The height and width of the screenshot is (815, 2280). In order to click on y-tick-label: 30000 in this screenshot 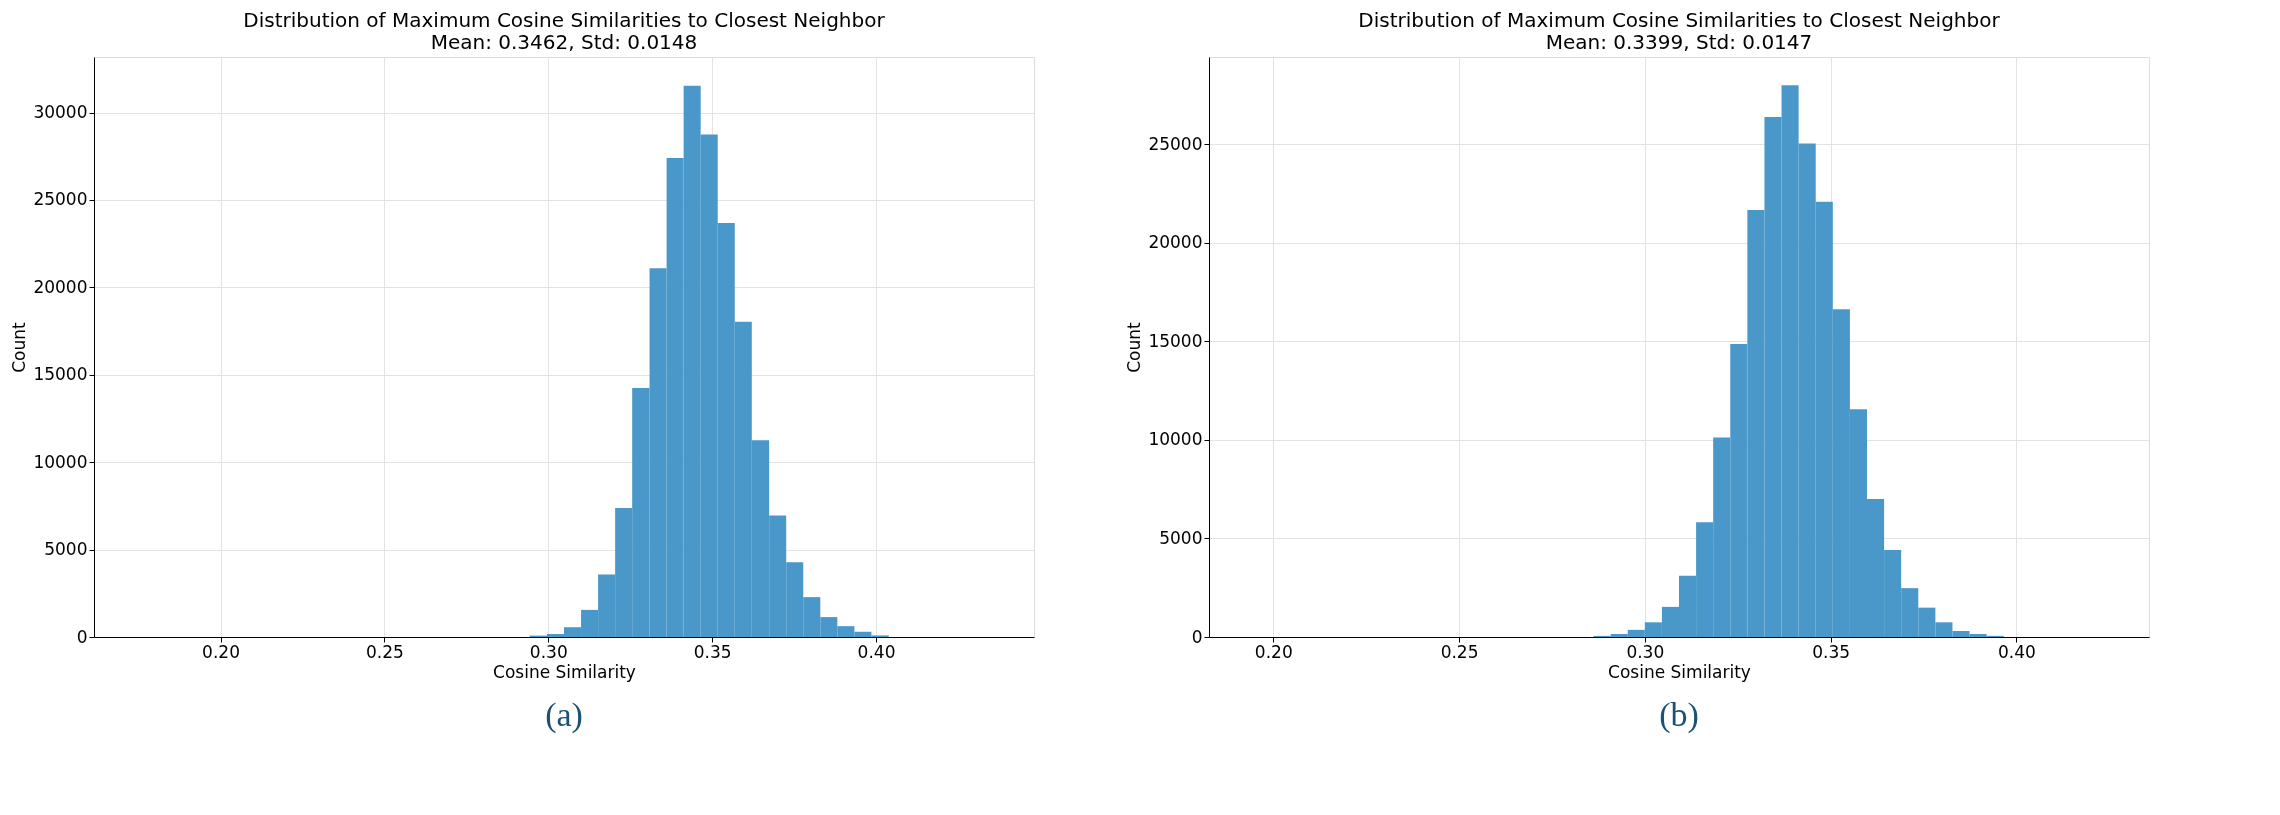, I will do `click(60, 112)`.